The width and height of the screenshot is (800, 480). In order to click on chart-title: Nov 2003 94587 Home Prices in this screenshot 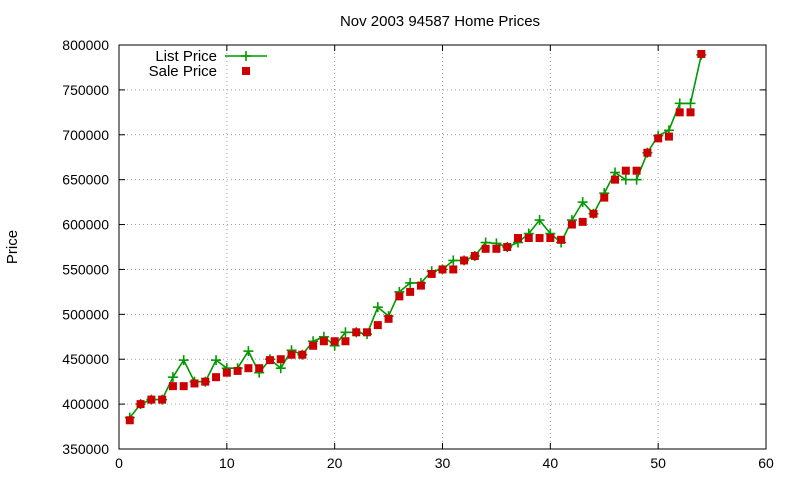, I will do `click(440, 21)`.